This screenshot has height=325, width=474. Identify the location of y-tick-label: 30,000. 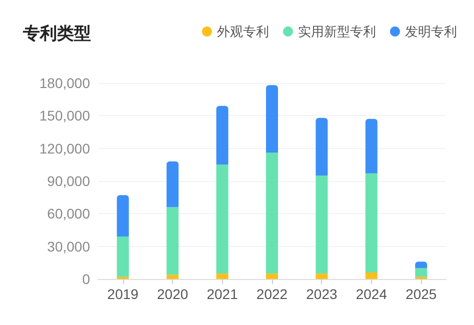
(68, 246).